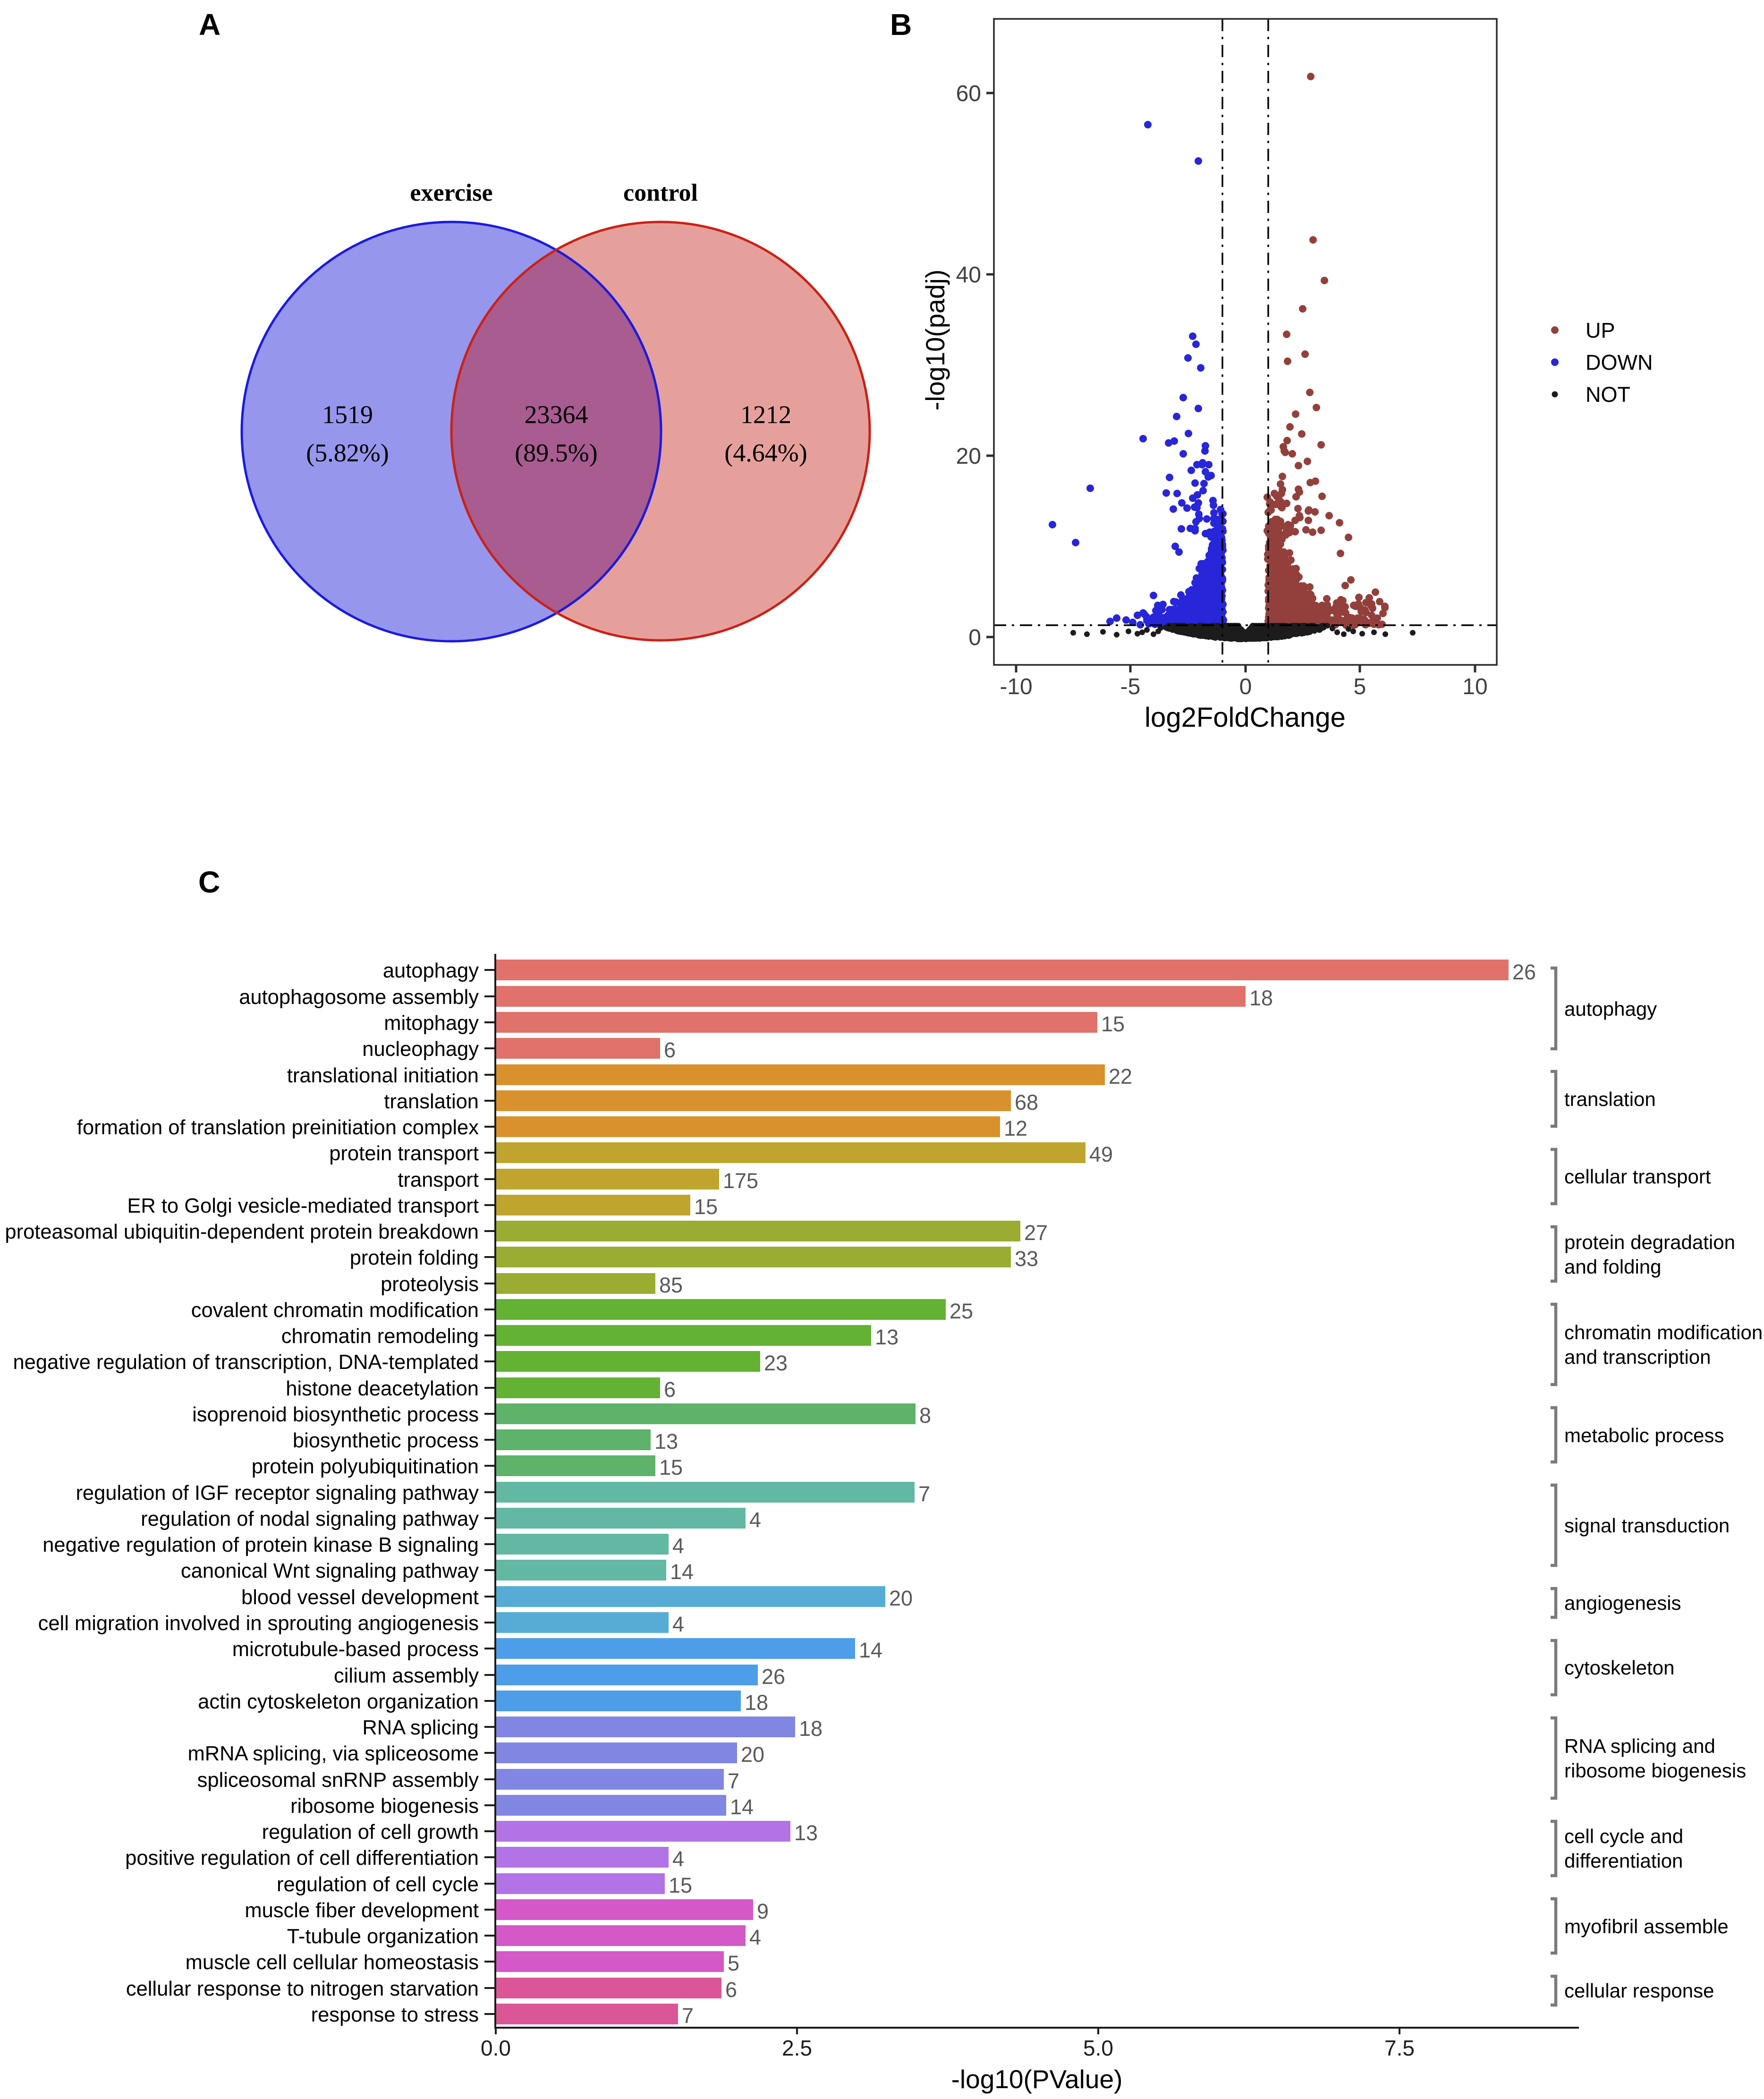  What do you see at coordinates (347, 415) in the screenshot?
I see `svg-text: 1519` at bounding box center [347, 415].